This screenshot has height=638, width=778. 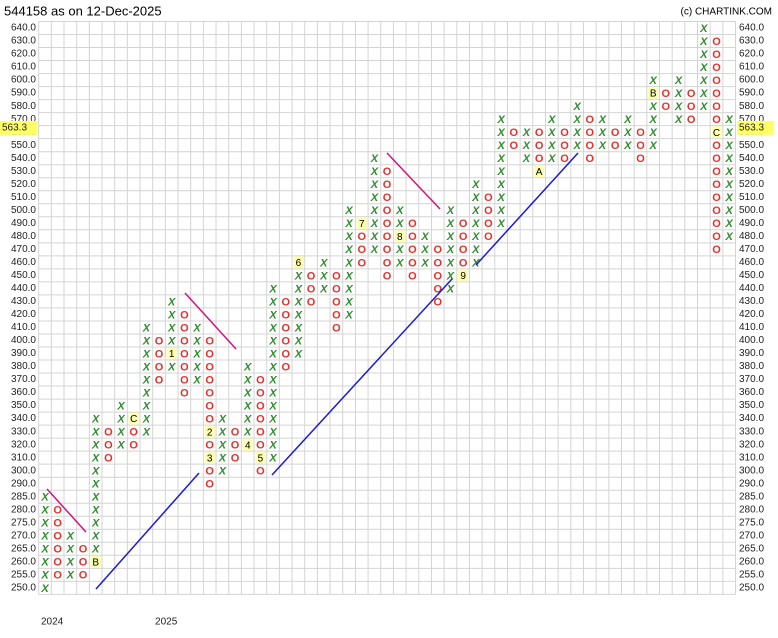 What do you see at coordinates (23, 210) in the screenshot?
I see `y-tick-label: 500.0` at bounding box center [23, 210].